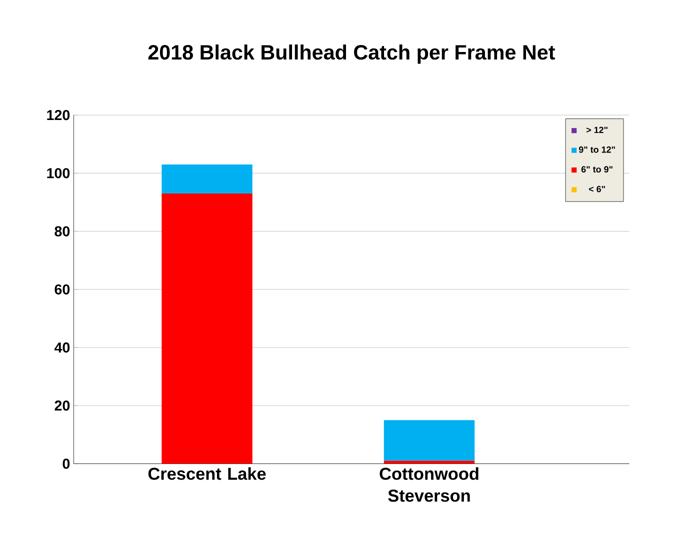 This screenshot has height=543, width=697. What do you see at coordinates (597, 129) in the screenshot?
I see `legend-label: > 12"` at bounding box center [597, 129].